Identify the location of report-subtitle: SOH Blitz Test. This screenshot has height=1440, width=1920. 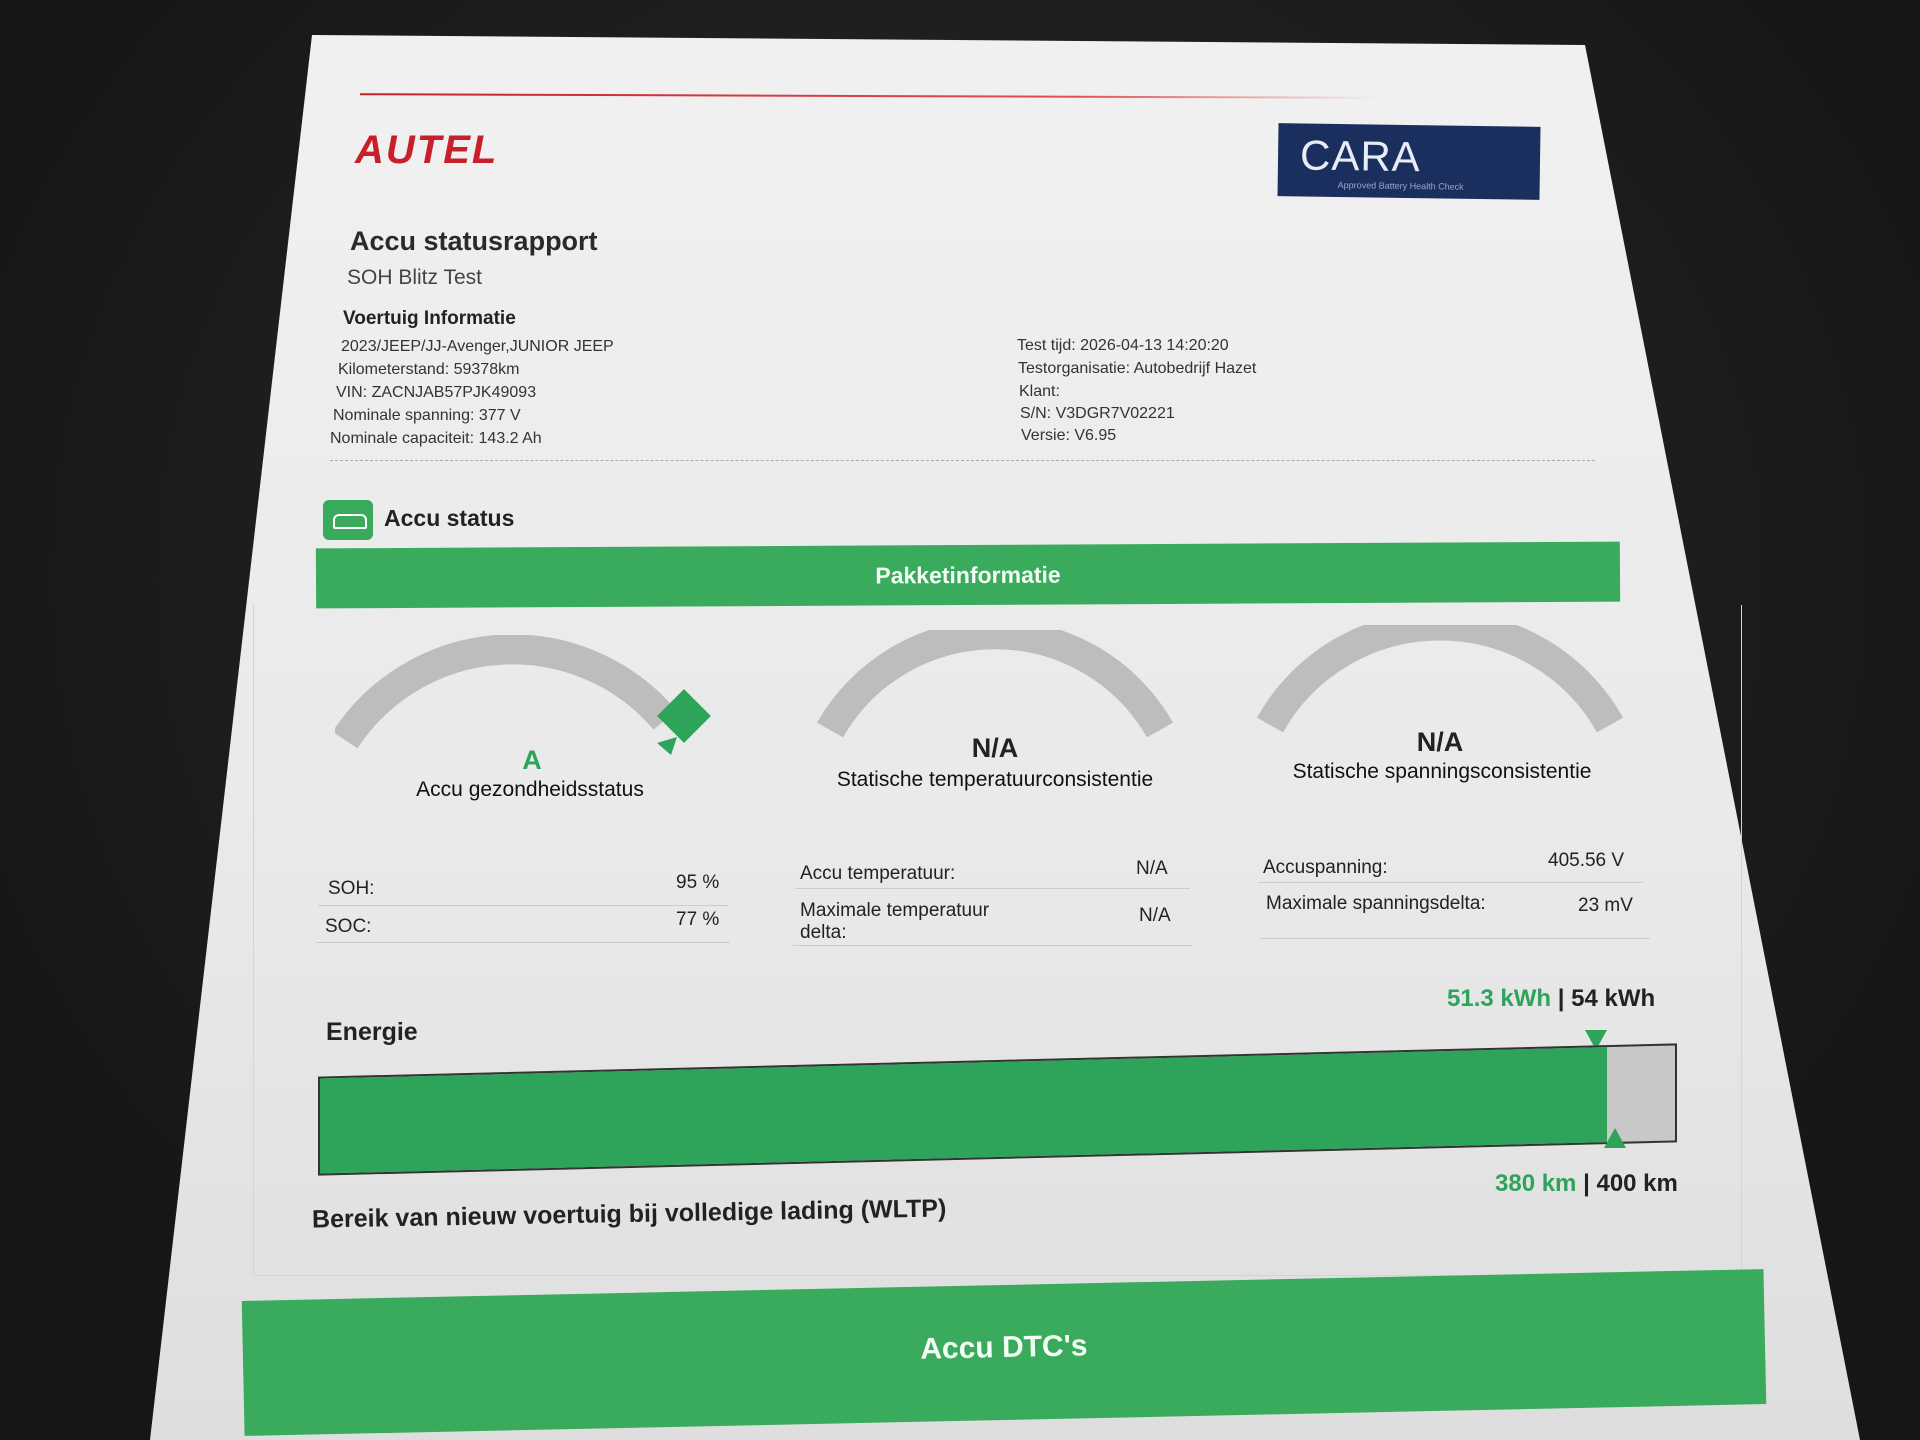
(414, 277).